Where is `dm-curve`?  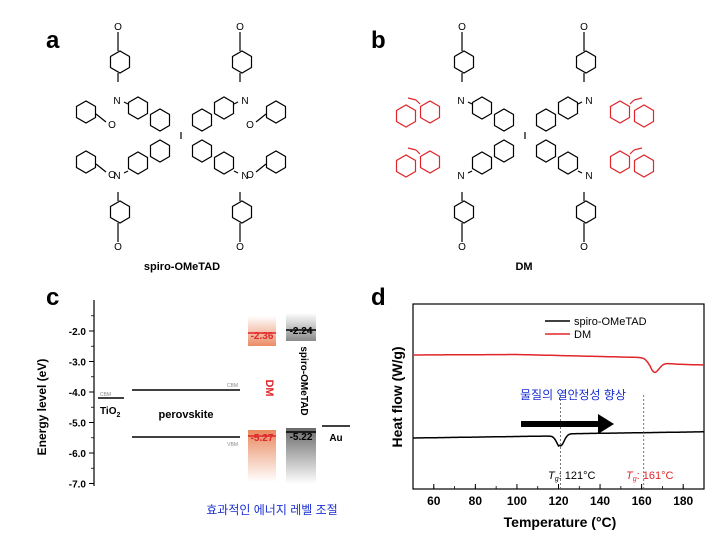 dm-curve is located at coordinates (558, 363).